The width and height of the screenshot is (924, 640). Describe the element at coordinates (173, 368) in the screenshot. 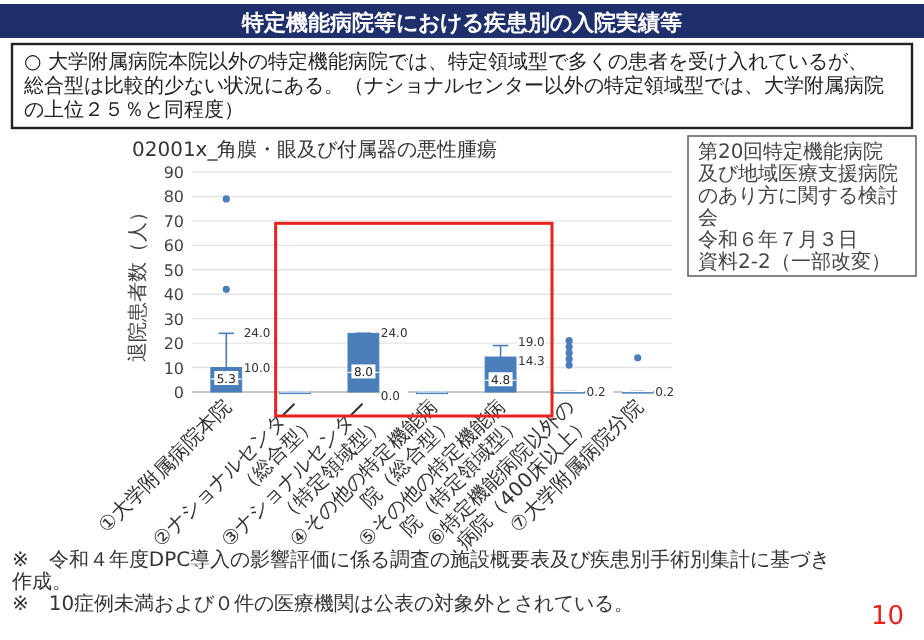

I see `y-tick-label: 10` at that location.